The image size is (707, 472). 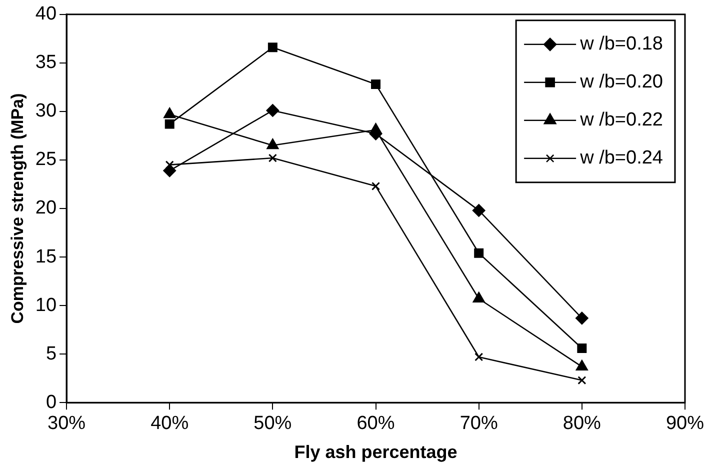 I want to click on x-tick-label: 60%, so click(x=375, y=423).